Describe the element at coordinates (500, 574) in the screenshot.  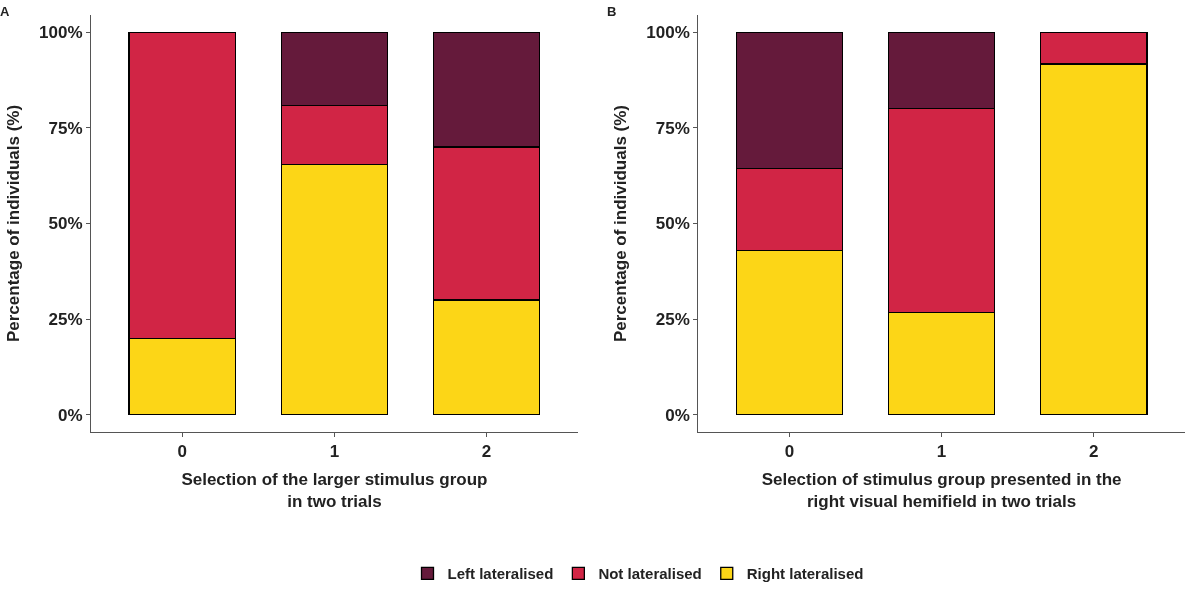
I see `legend-label: Left lateralised` at that location.